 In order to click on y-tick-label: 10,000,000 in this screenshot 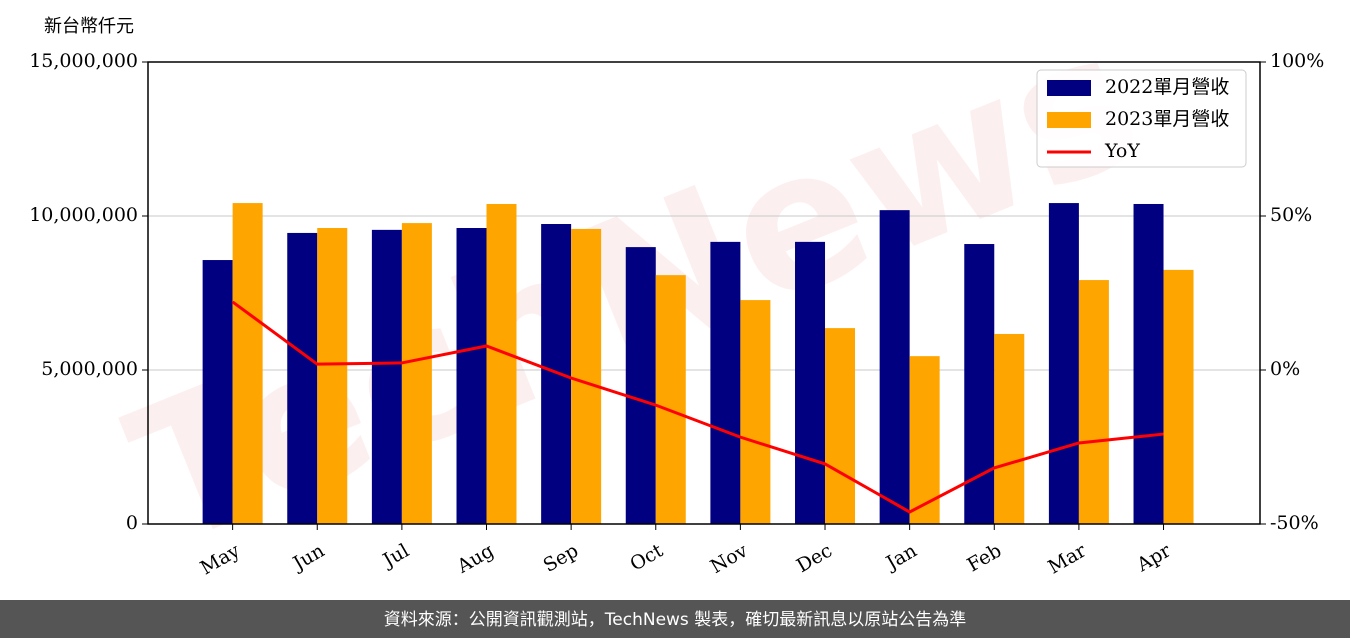, I will do `click(83, 215)`.